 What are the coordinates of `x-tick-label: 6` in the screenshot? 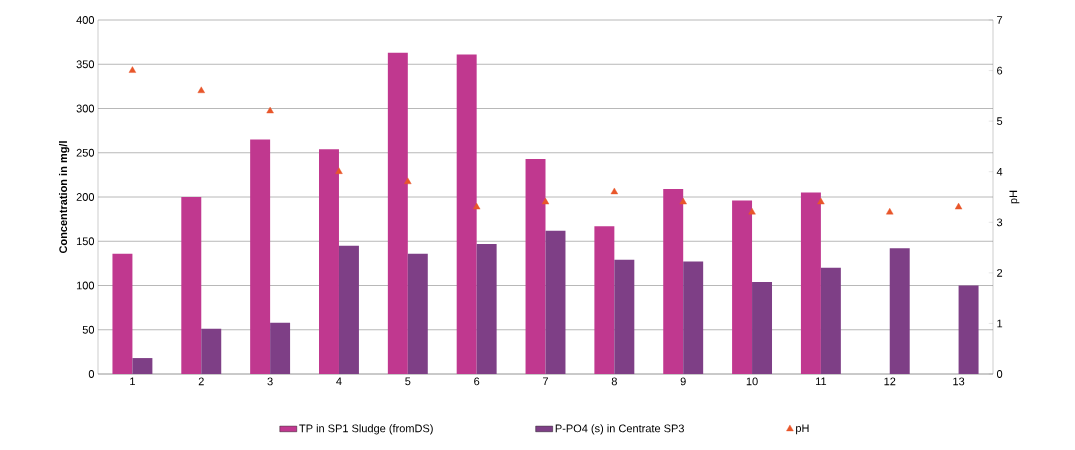 It's located at (477, 381).